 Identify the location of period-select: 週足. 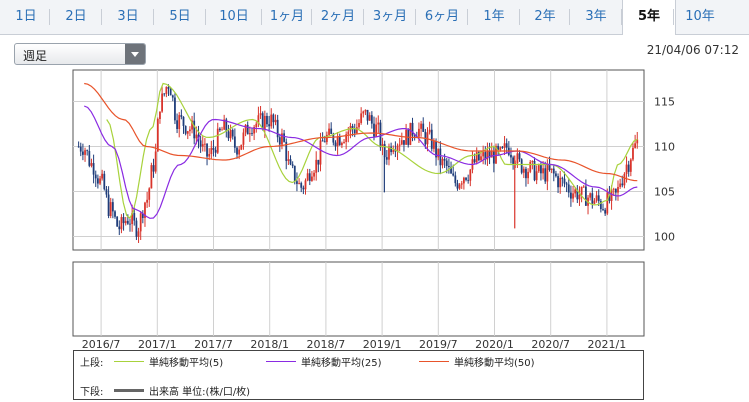
(80, 54).